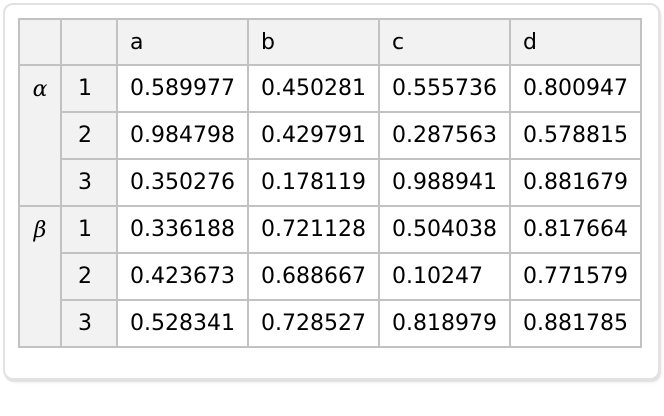 Image resolution: width=664 pixels, height=416 pixels. What do you see at coordinates (182, 229) in the screenshot?
I see `cell-value: 0.336188` at bounding box center [182, 229].